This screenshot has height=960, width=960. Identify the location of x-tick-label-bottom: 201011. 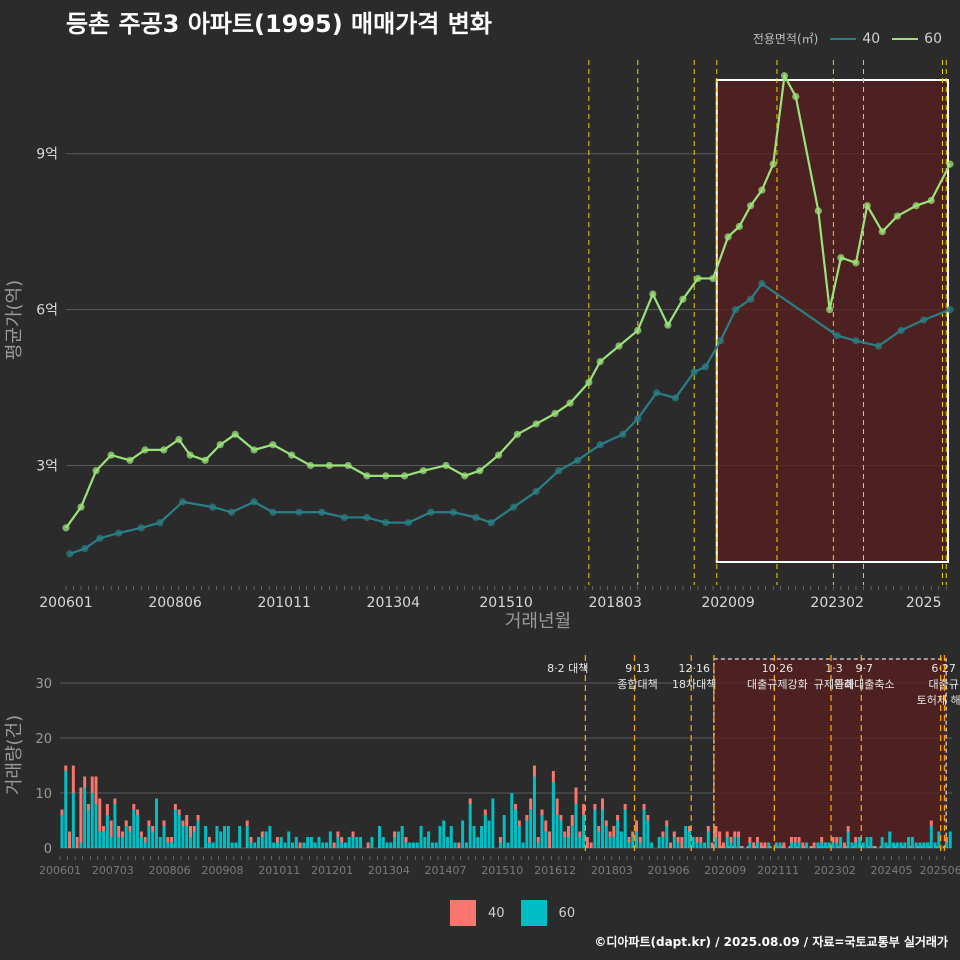
(279, 870).